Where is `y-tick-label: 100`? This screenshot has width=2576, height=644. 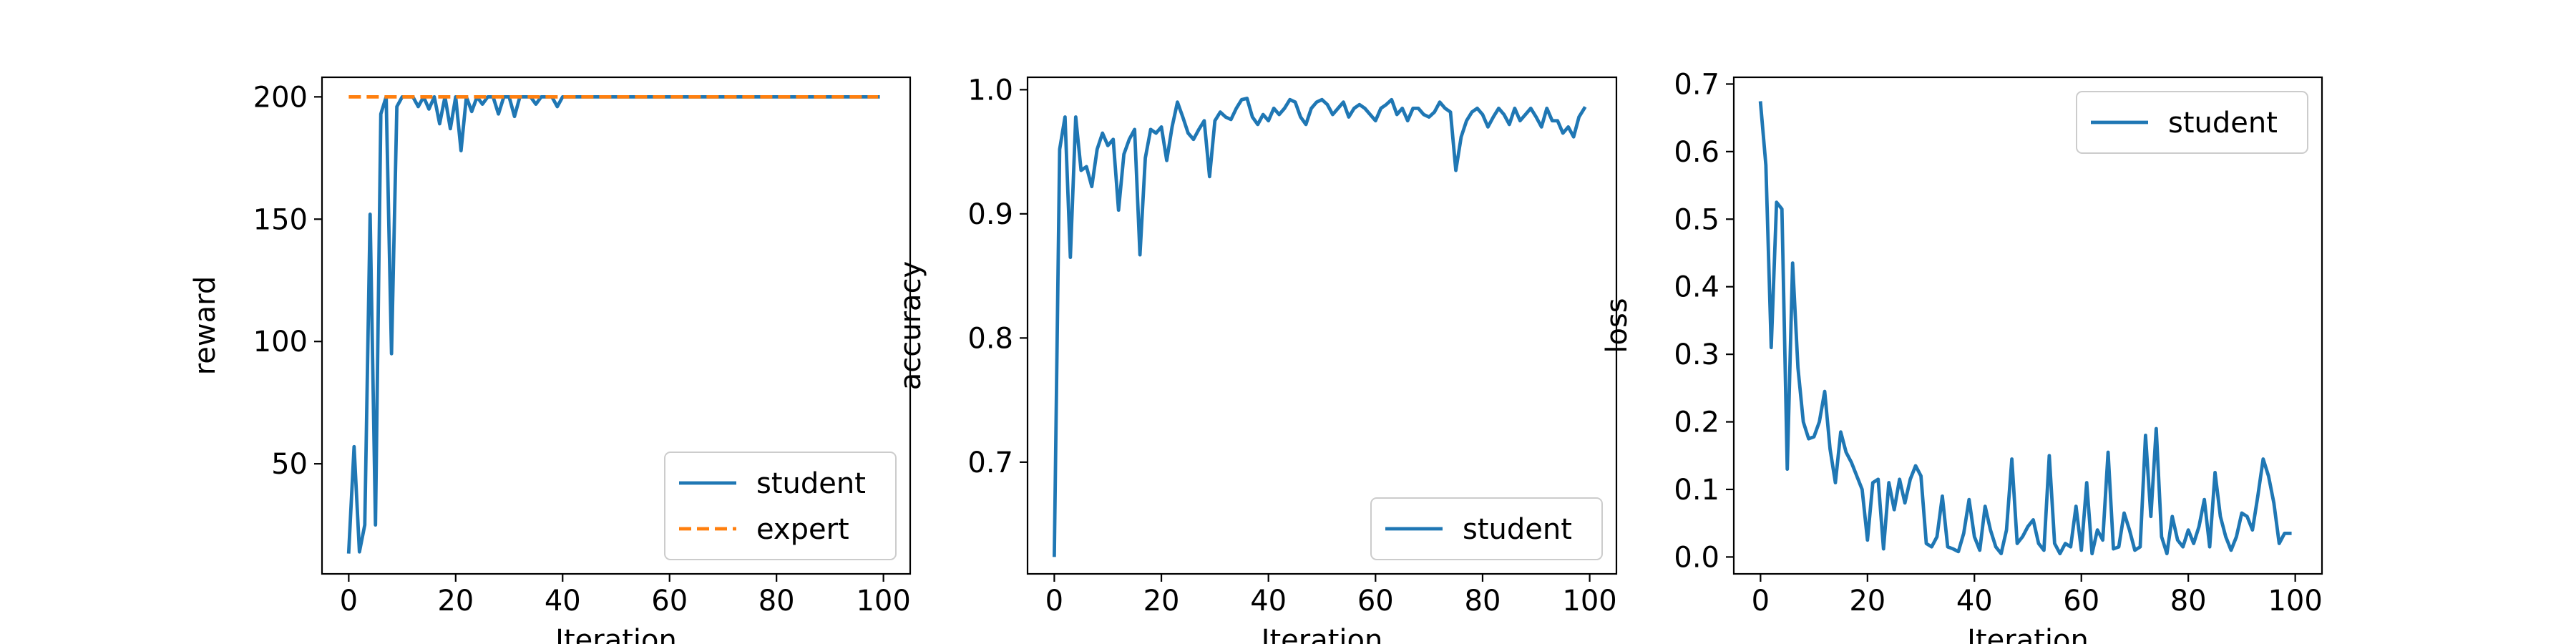
y-tick-label: 100 is located at coordinates (280, 342).